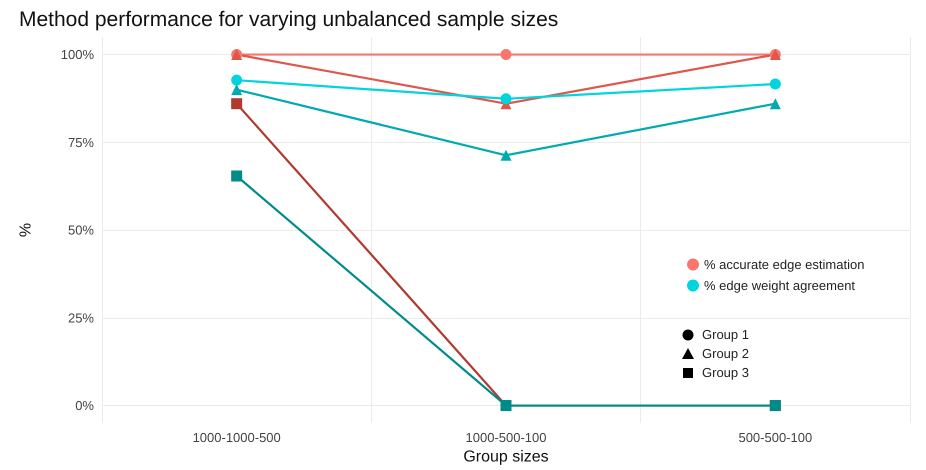  Describe the element at coordinates (784, 264) in the screenshot. I see `legend-label: % accurate edge estimation` at that location.